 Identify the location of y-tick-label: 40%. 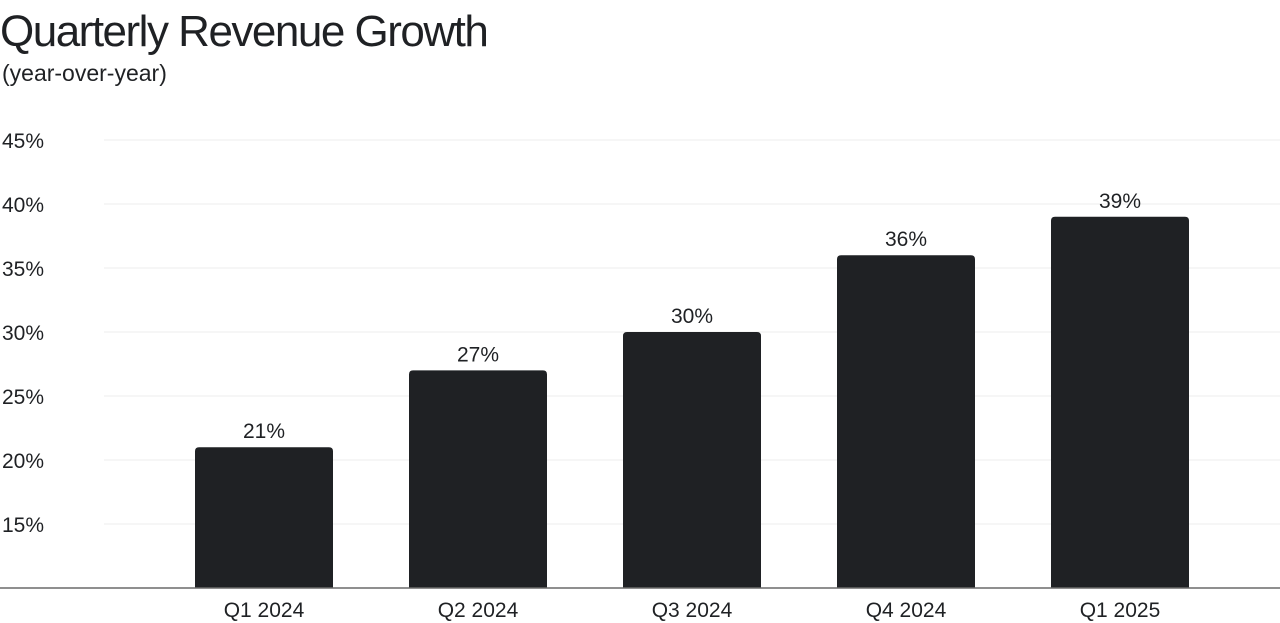
(23, 205).